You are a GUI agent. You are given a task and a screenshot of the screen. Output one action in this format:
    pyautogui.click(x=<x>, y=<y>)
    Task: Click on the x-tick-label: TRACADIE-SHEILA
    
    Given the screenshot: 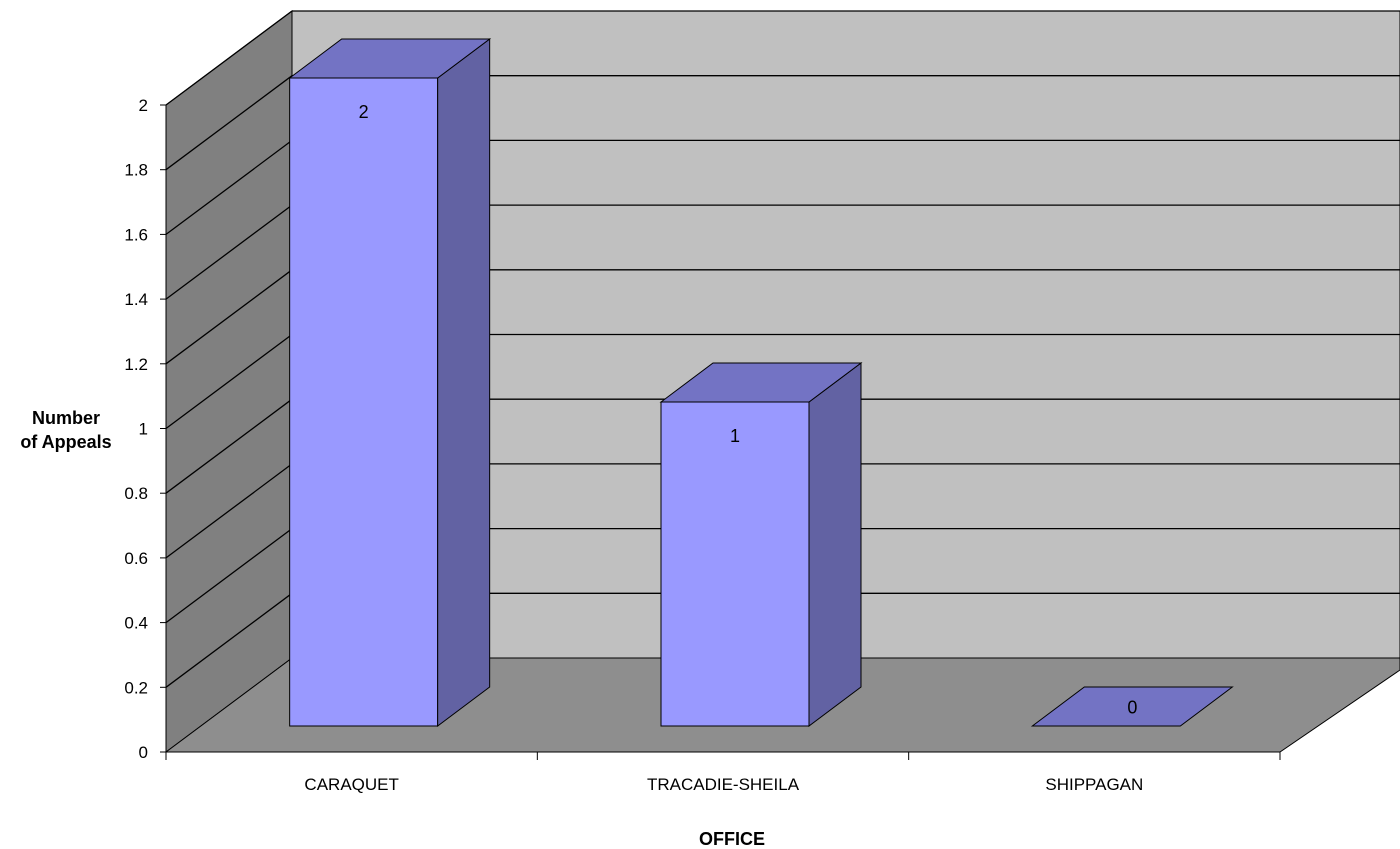 What is the action you would take?
    pyautogui.click(x=723, y=784)
    